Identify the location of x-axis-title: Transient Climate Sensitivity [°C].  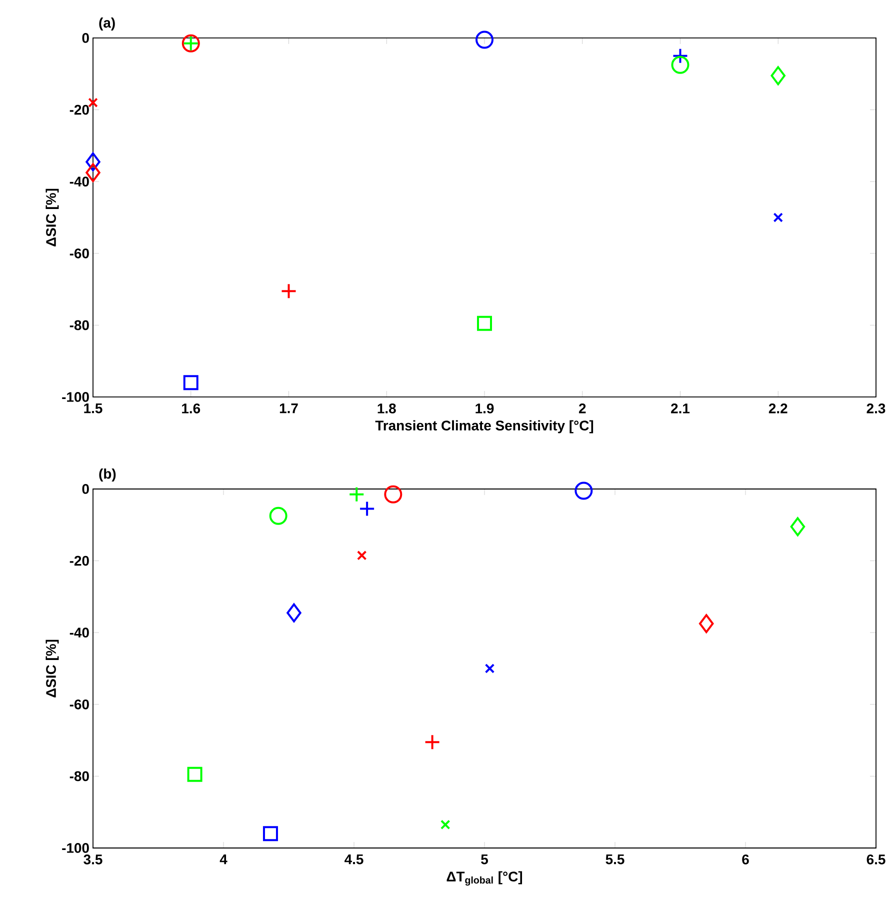
(484, 427).